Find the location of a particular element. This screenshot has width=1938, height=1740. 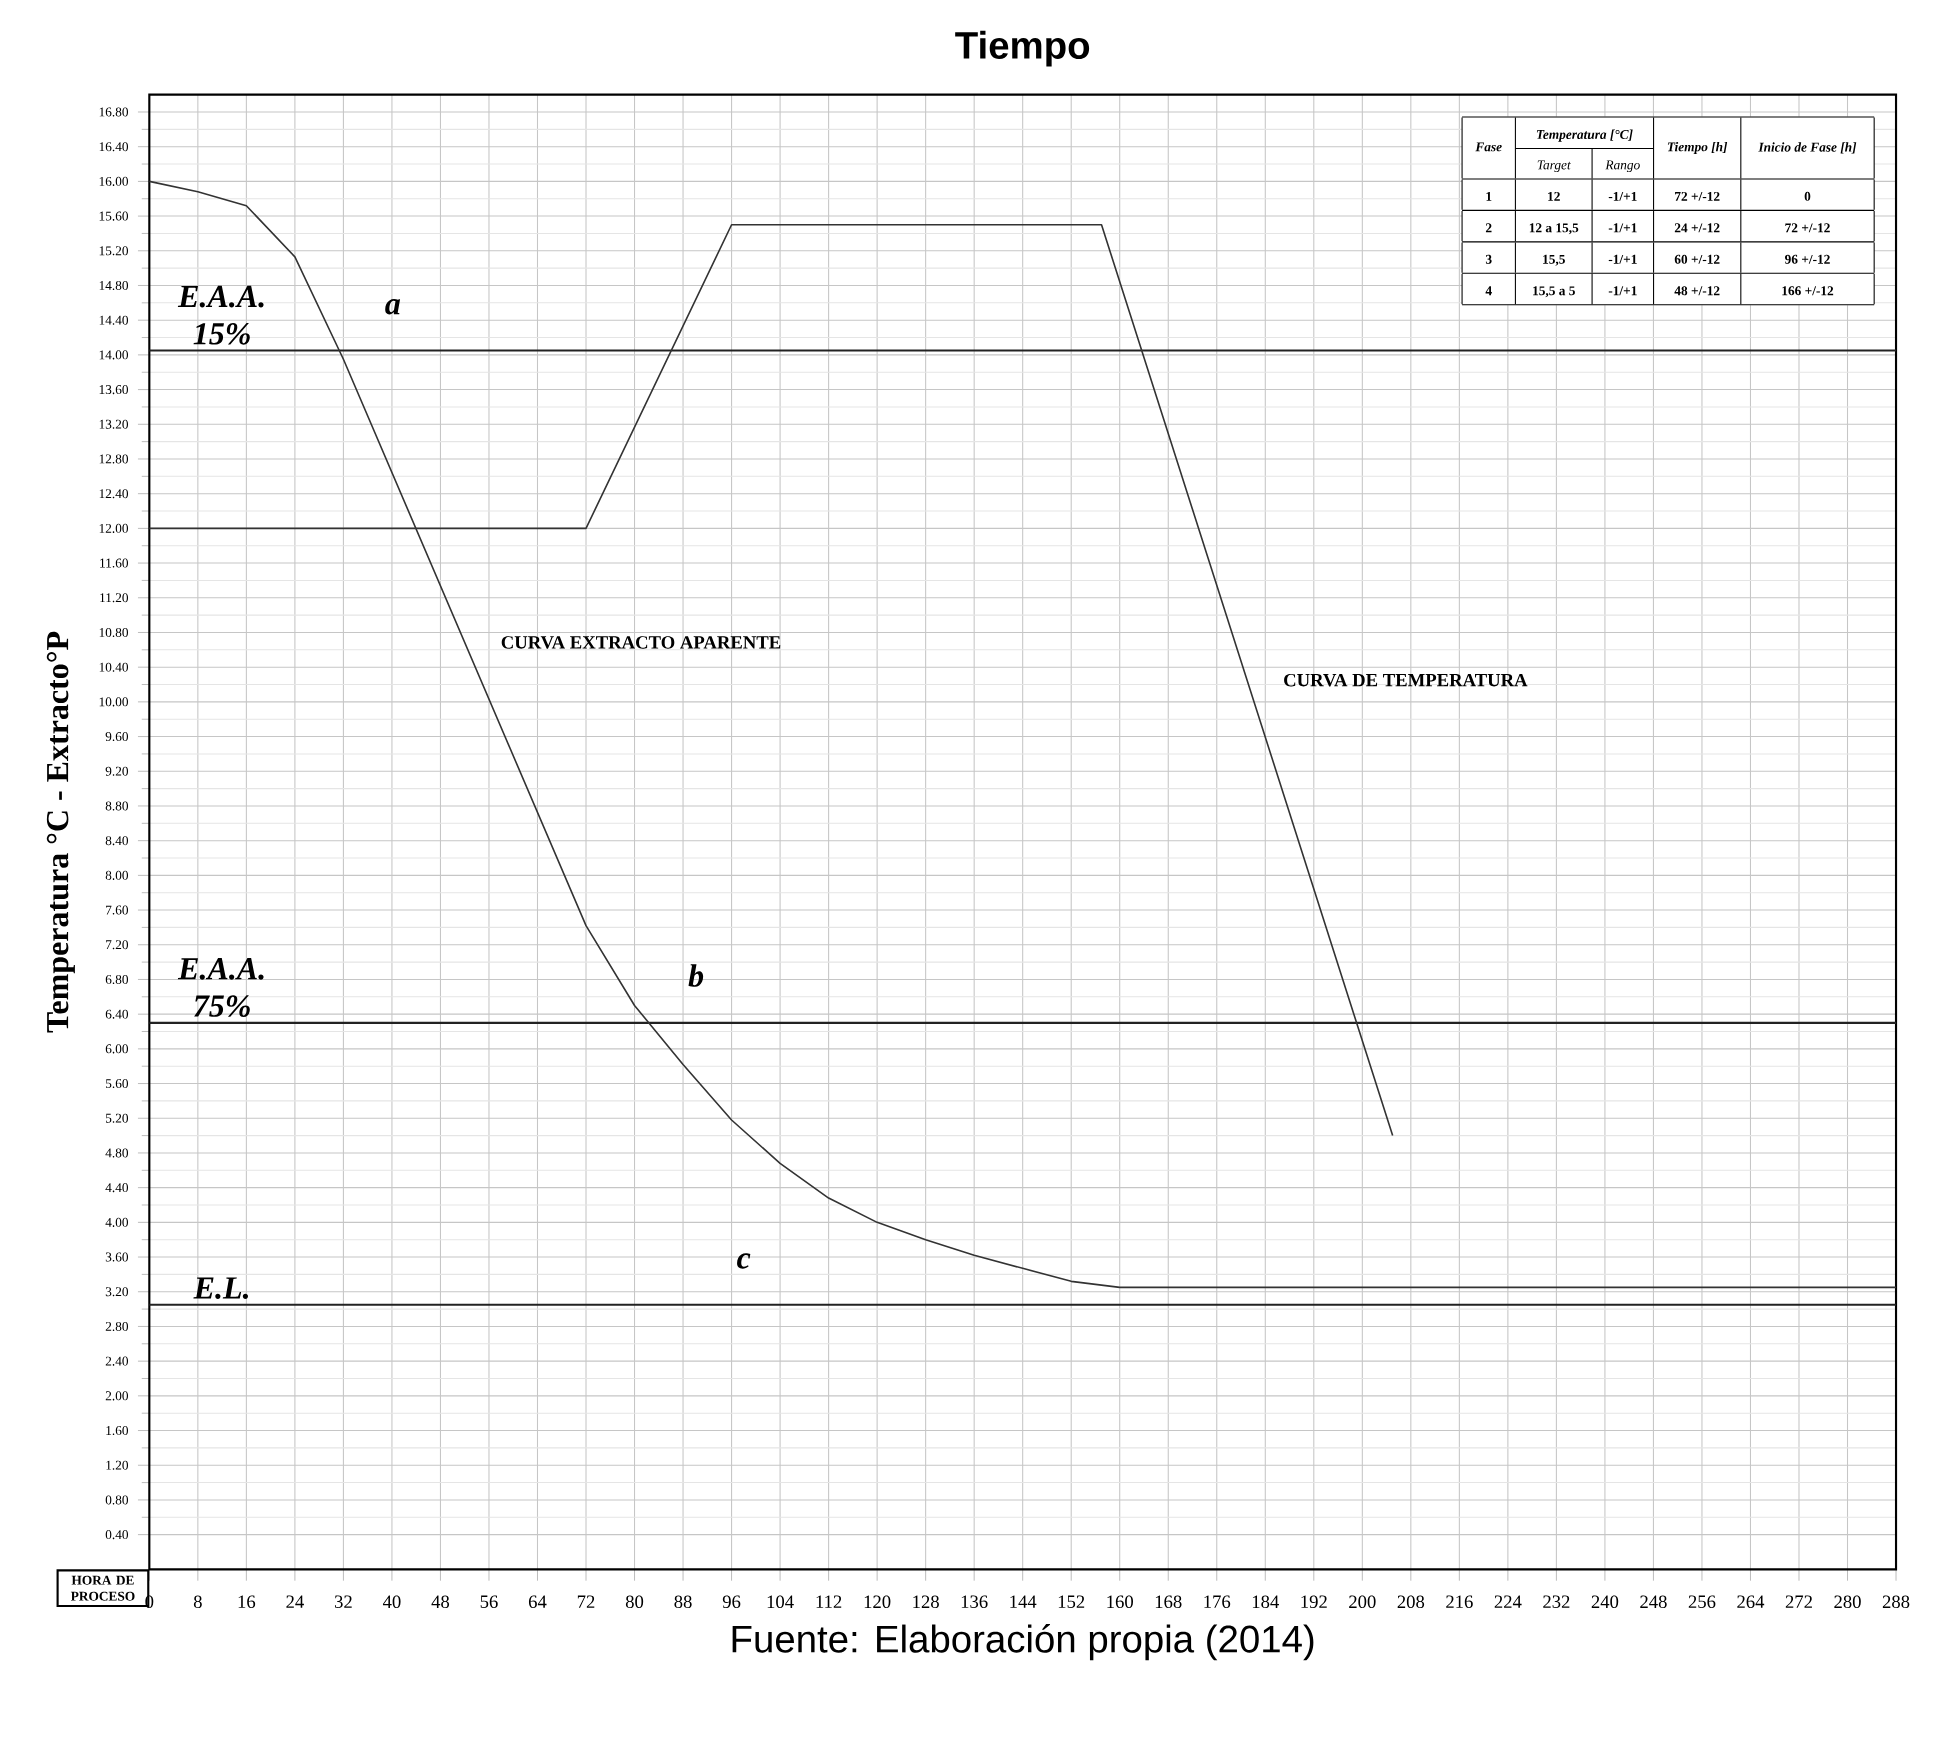

x-tick-label: 80 is located at coordinates (634, 1602).